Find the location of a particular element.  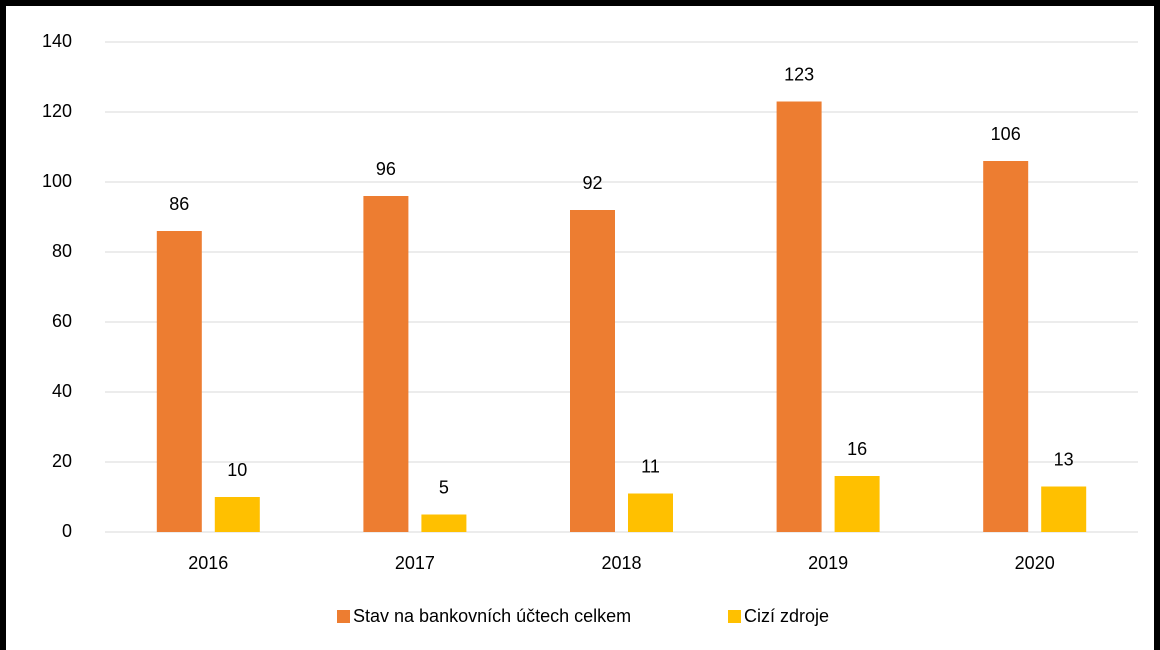

data-label: 10 is located at coordinates (237, 470).